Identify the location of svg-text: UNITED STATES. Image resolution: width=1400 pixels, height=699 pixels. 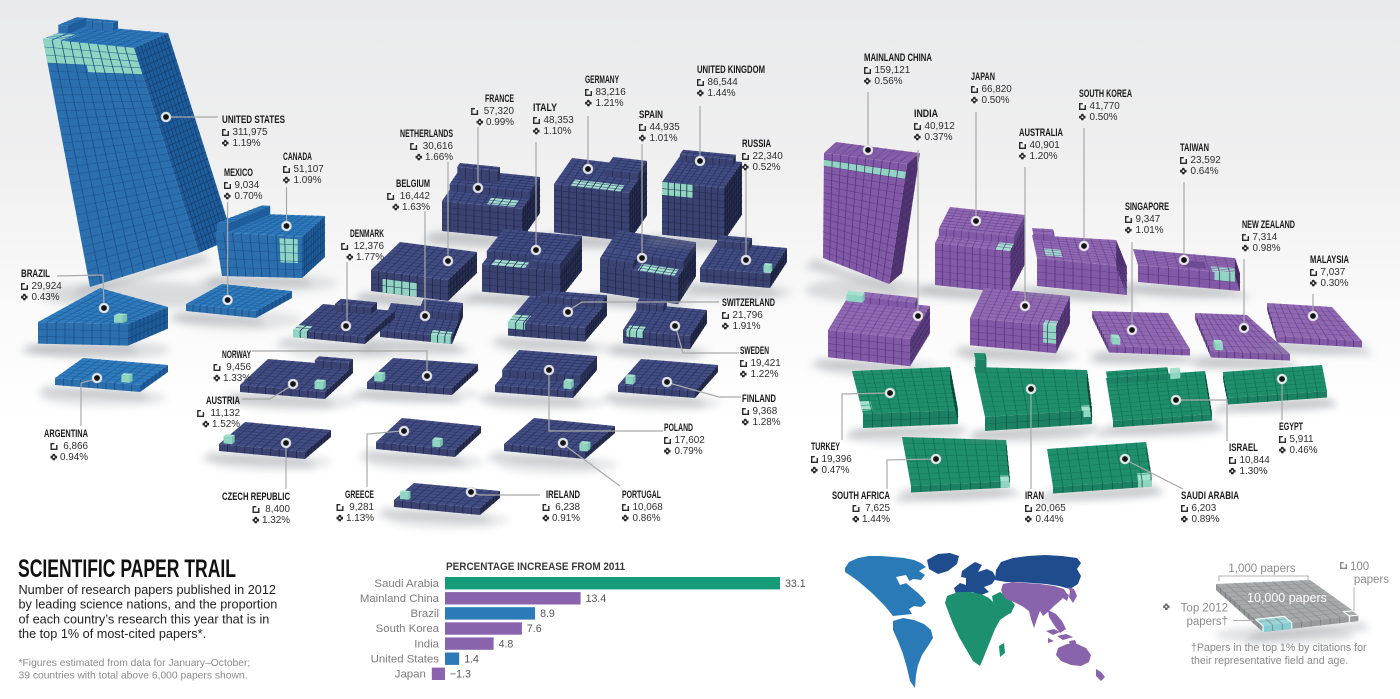
(253, 120).